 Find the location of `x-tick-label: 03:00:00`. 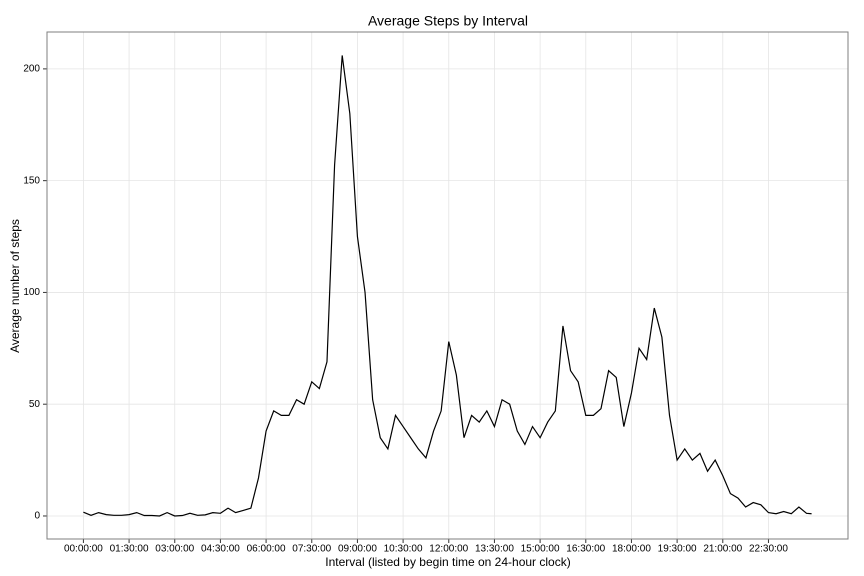

x-tick-label: 03:00:00 is located at coordinates (174, 549).